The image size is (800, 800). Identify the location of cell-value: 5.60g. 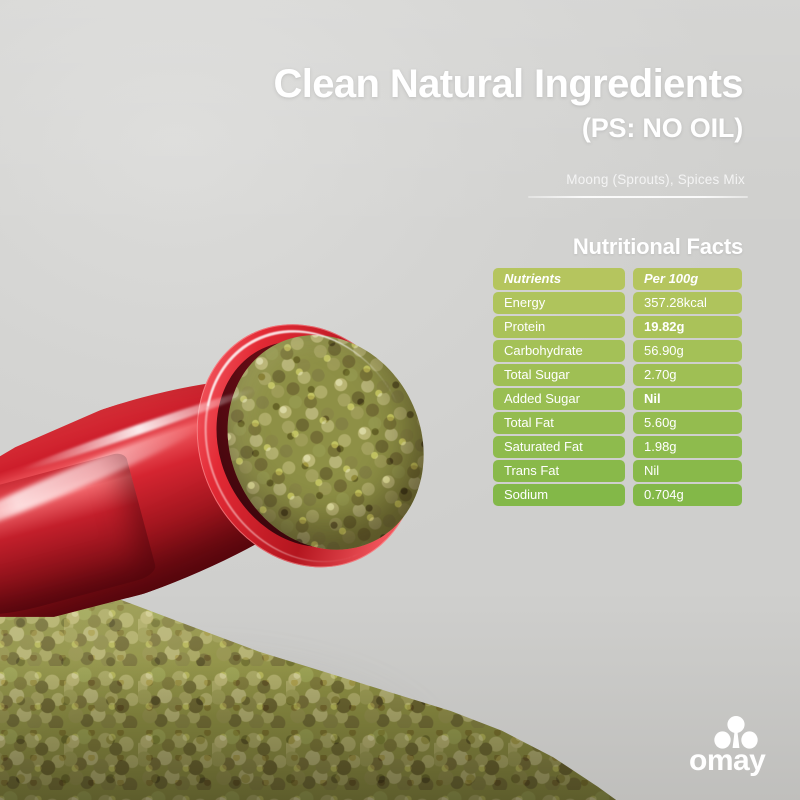
(687, 423).